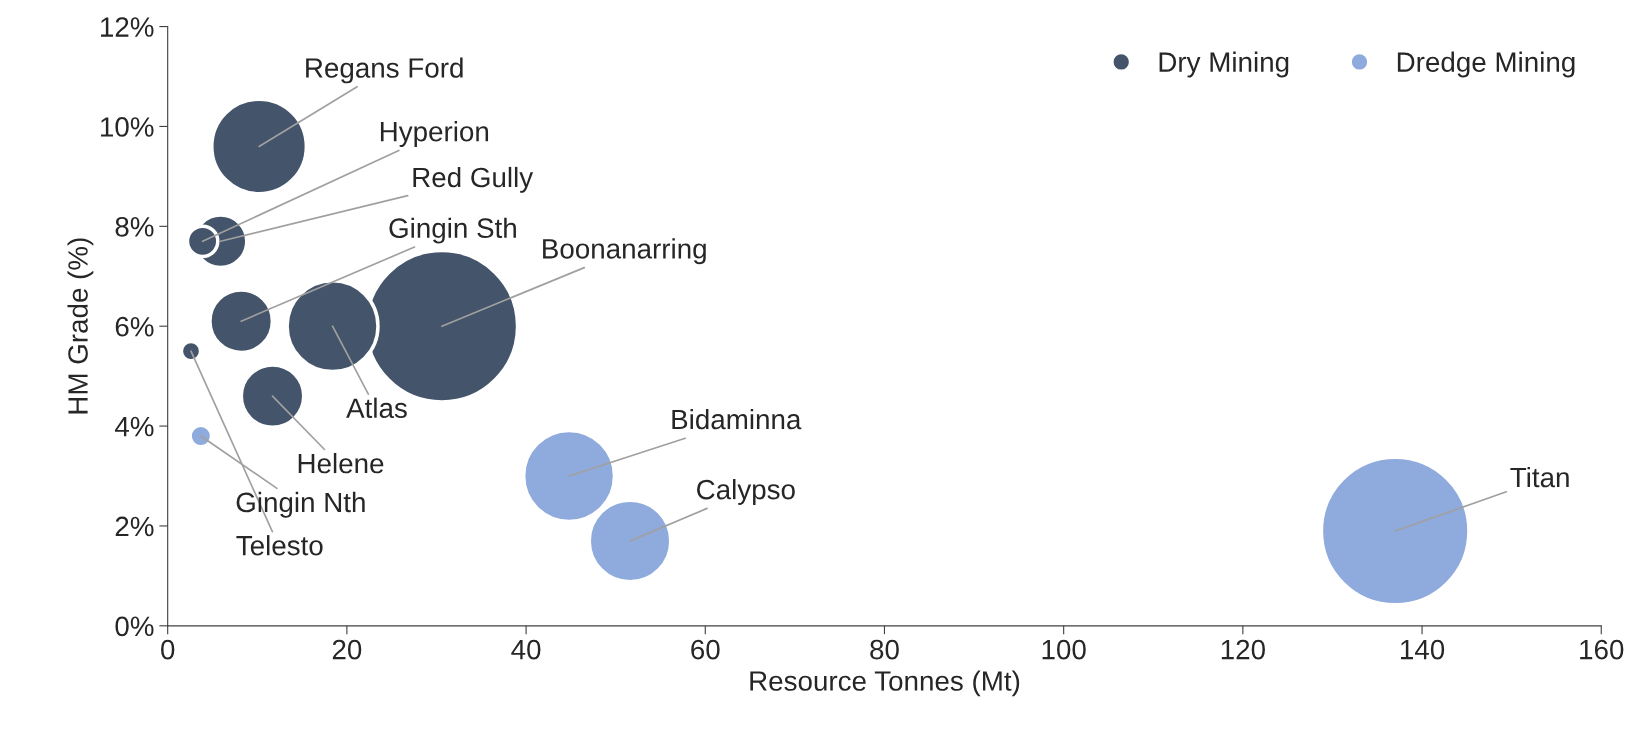  Describe the element at coordinates (1423, 649) in the screenshot. I see `x-tick-label: 140` at that location.